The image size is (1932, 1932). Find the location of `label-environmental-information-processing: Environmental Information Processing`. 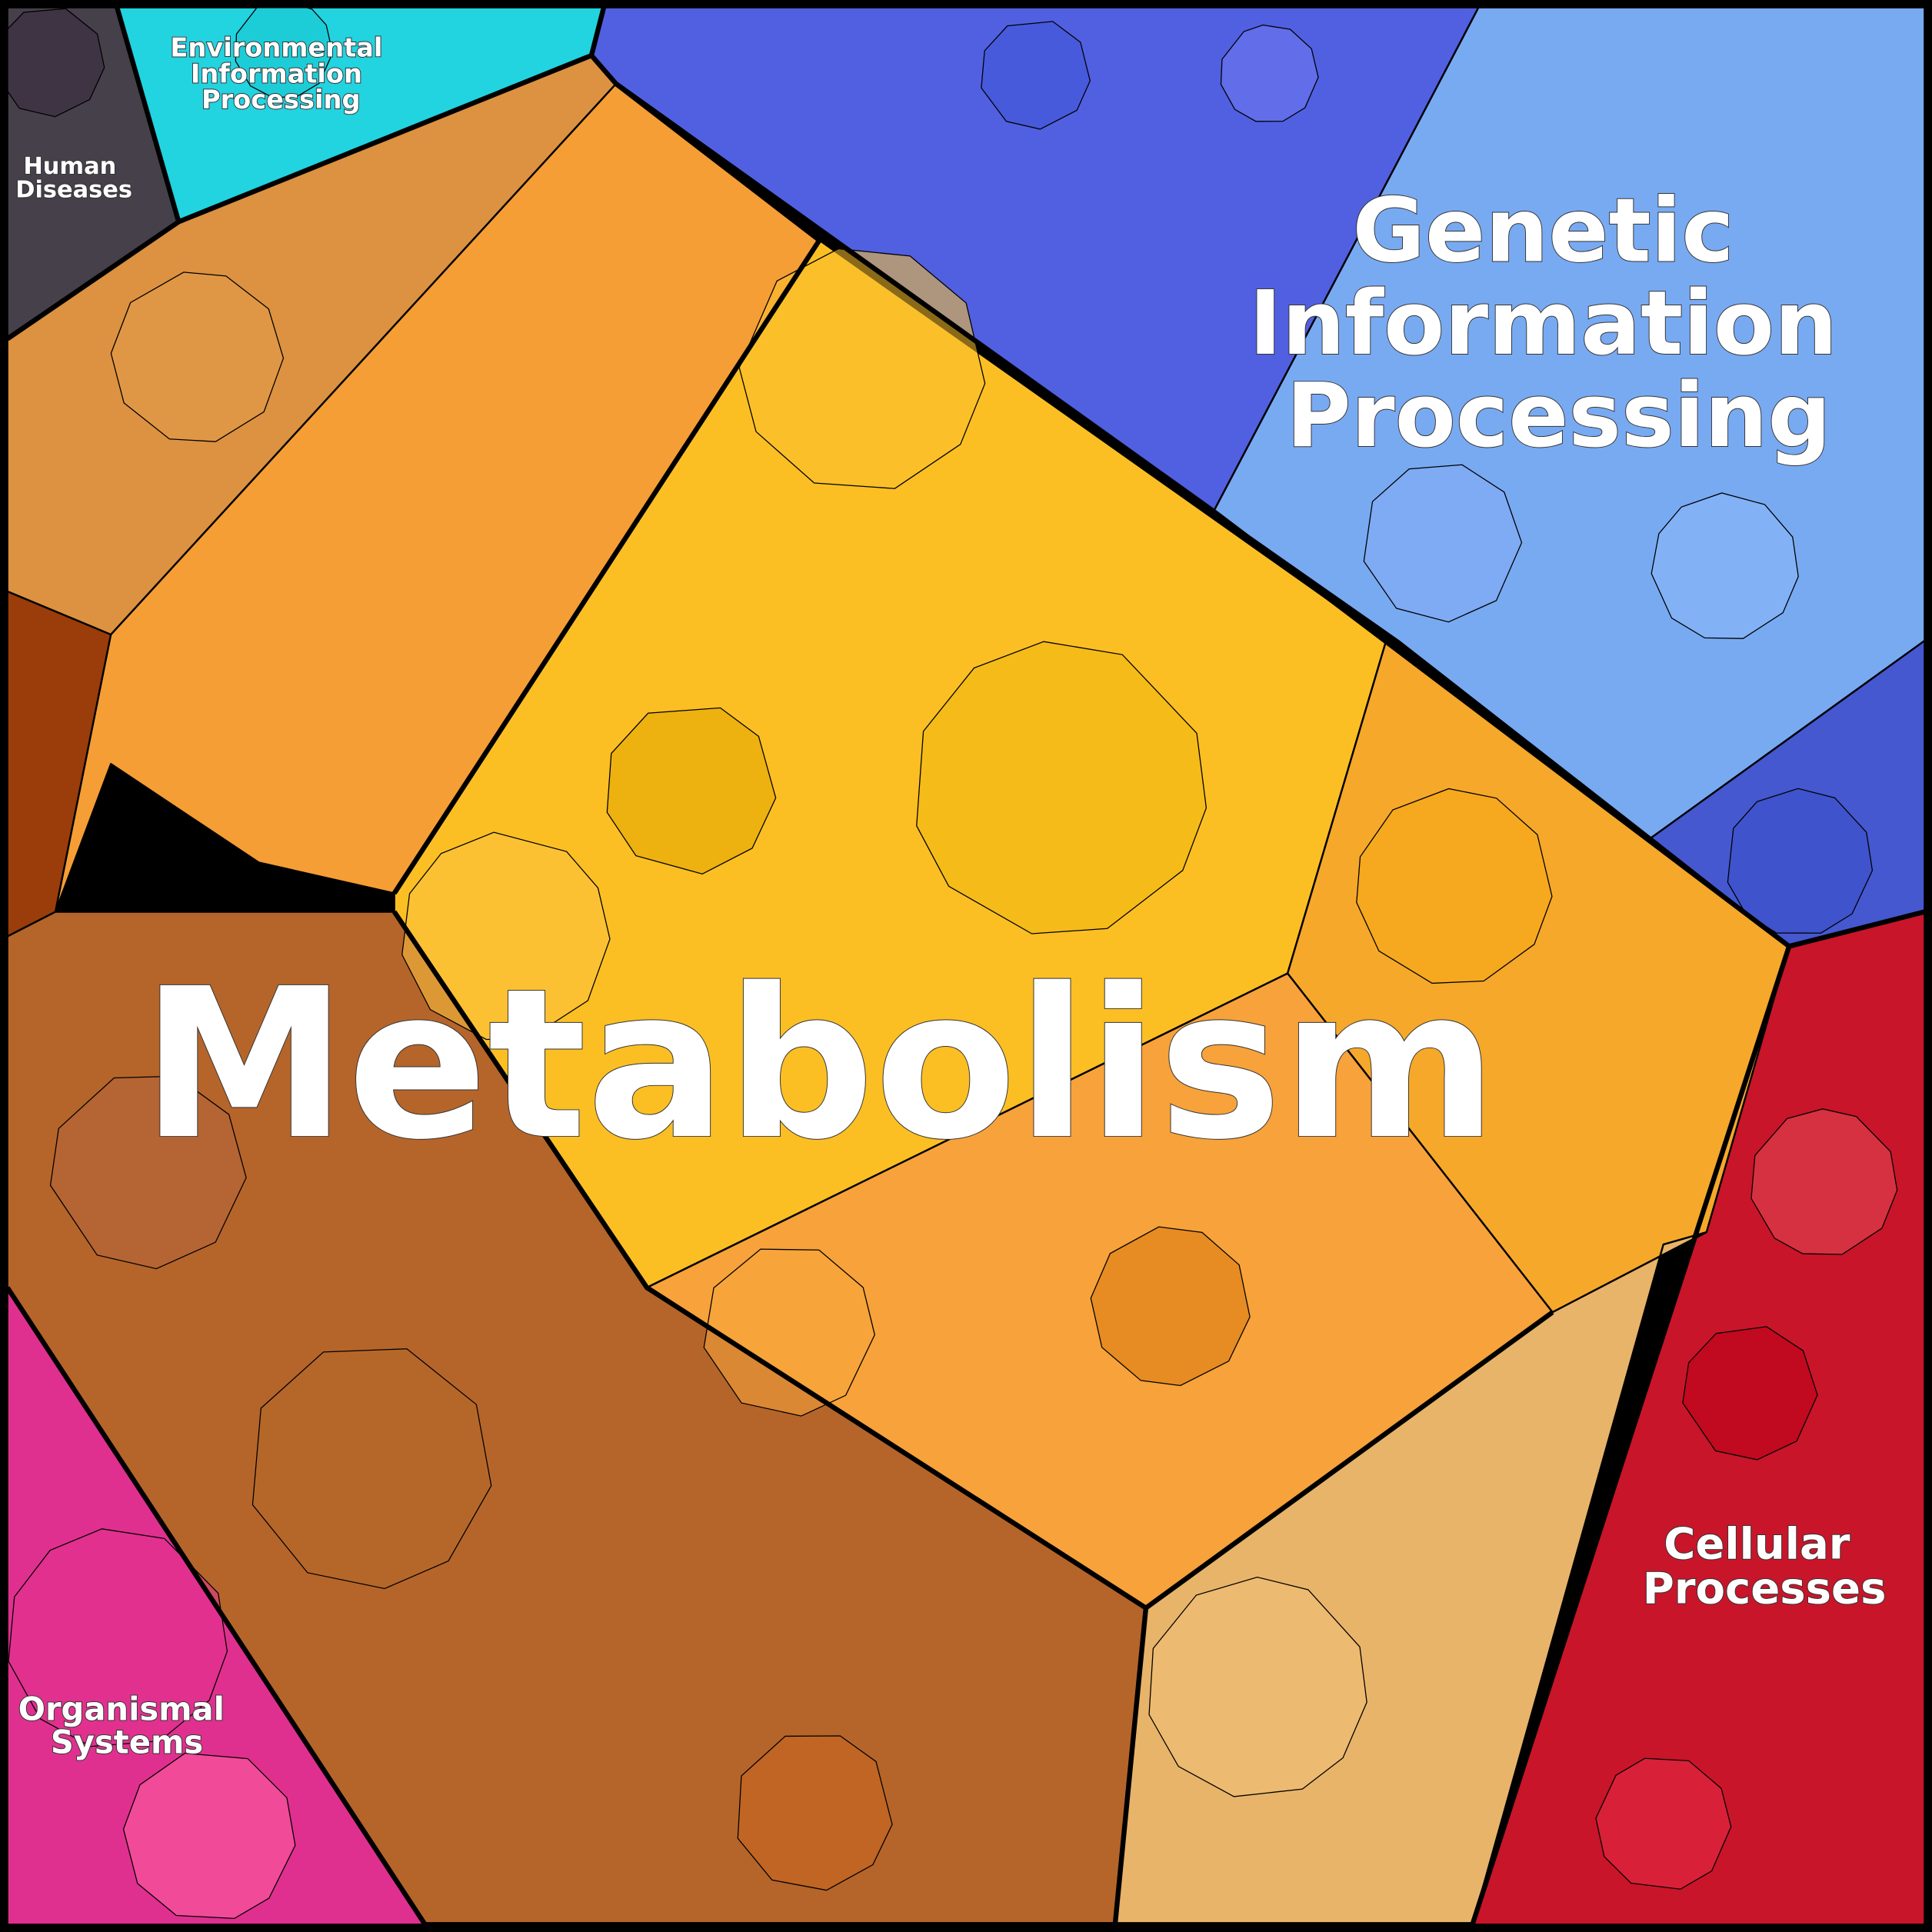

label-environmental-information-processing: Environmental Information Processing is located at coordinates (280, 74).